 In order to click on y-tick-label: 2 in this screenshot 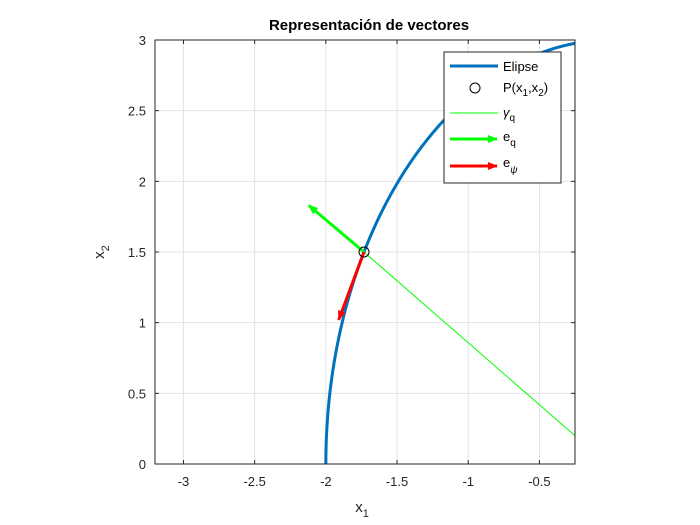, I will do `click(142, 181)`.